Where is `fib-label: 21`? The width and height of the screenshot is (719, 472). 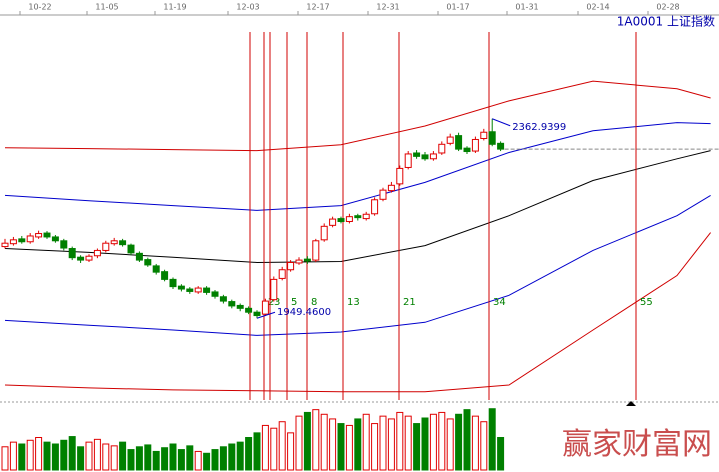
fib-label: 21 is located at coordinates (409, 302).